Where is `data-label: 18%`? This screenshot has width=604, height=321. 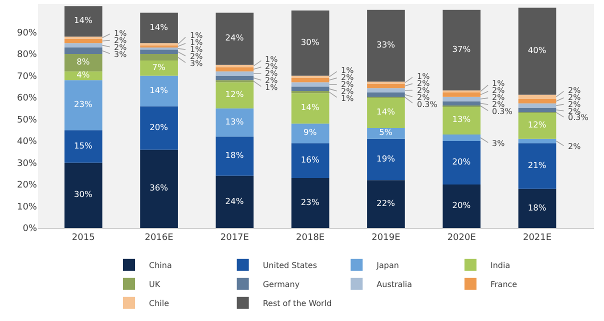 data-label: 18% is located at coordinates (234, 155).